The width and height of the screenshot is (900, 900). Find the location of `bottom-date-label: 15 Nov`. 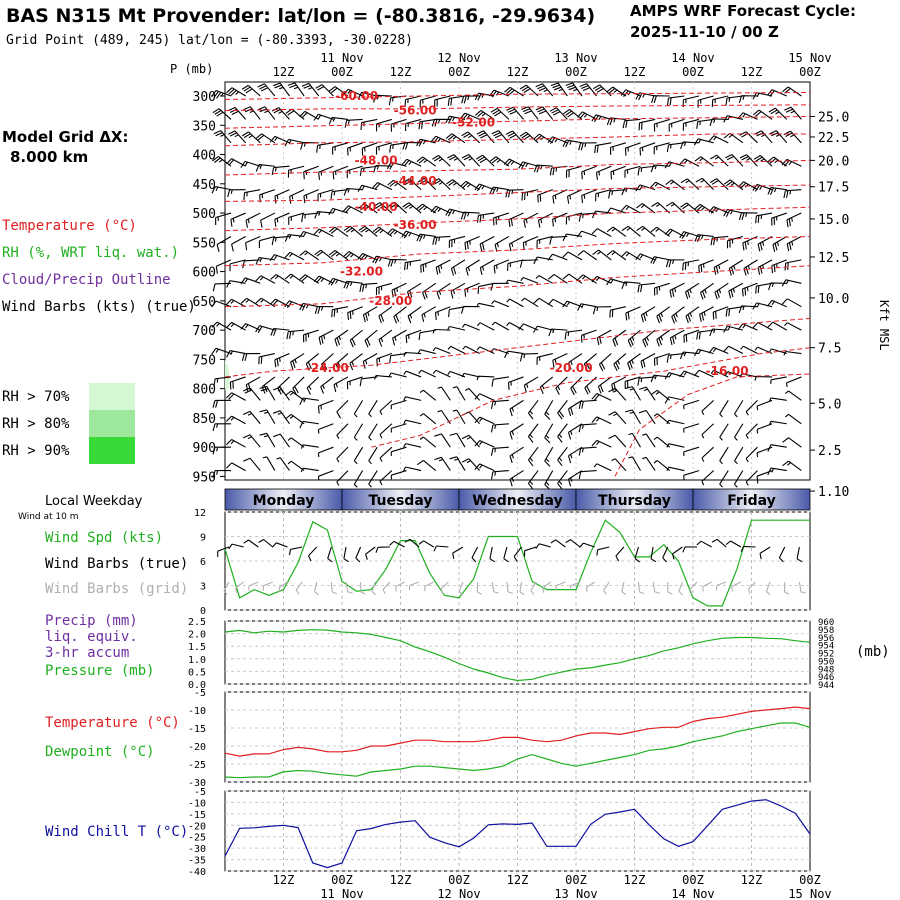

bottom-date-label: 15 Nov is located at coordinates (809, 893).